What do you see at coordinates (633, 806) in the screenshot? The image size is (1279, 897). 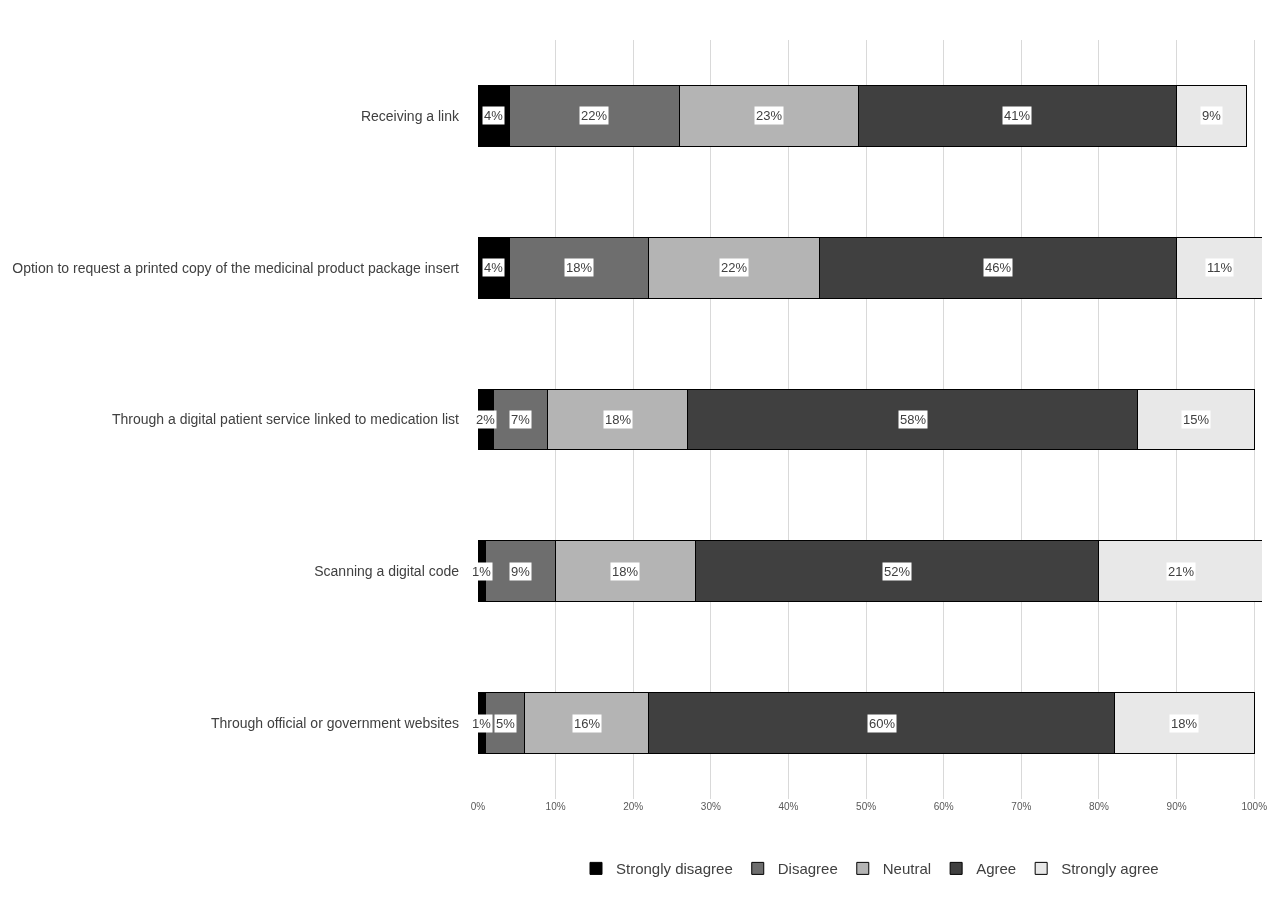 I see `x-tick-label: 20%` at bounding box center [633, 806].